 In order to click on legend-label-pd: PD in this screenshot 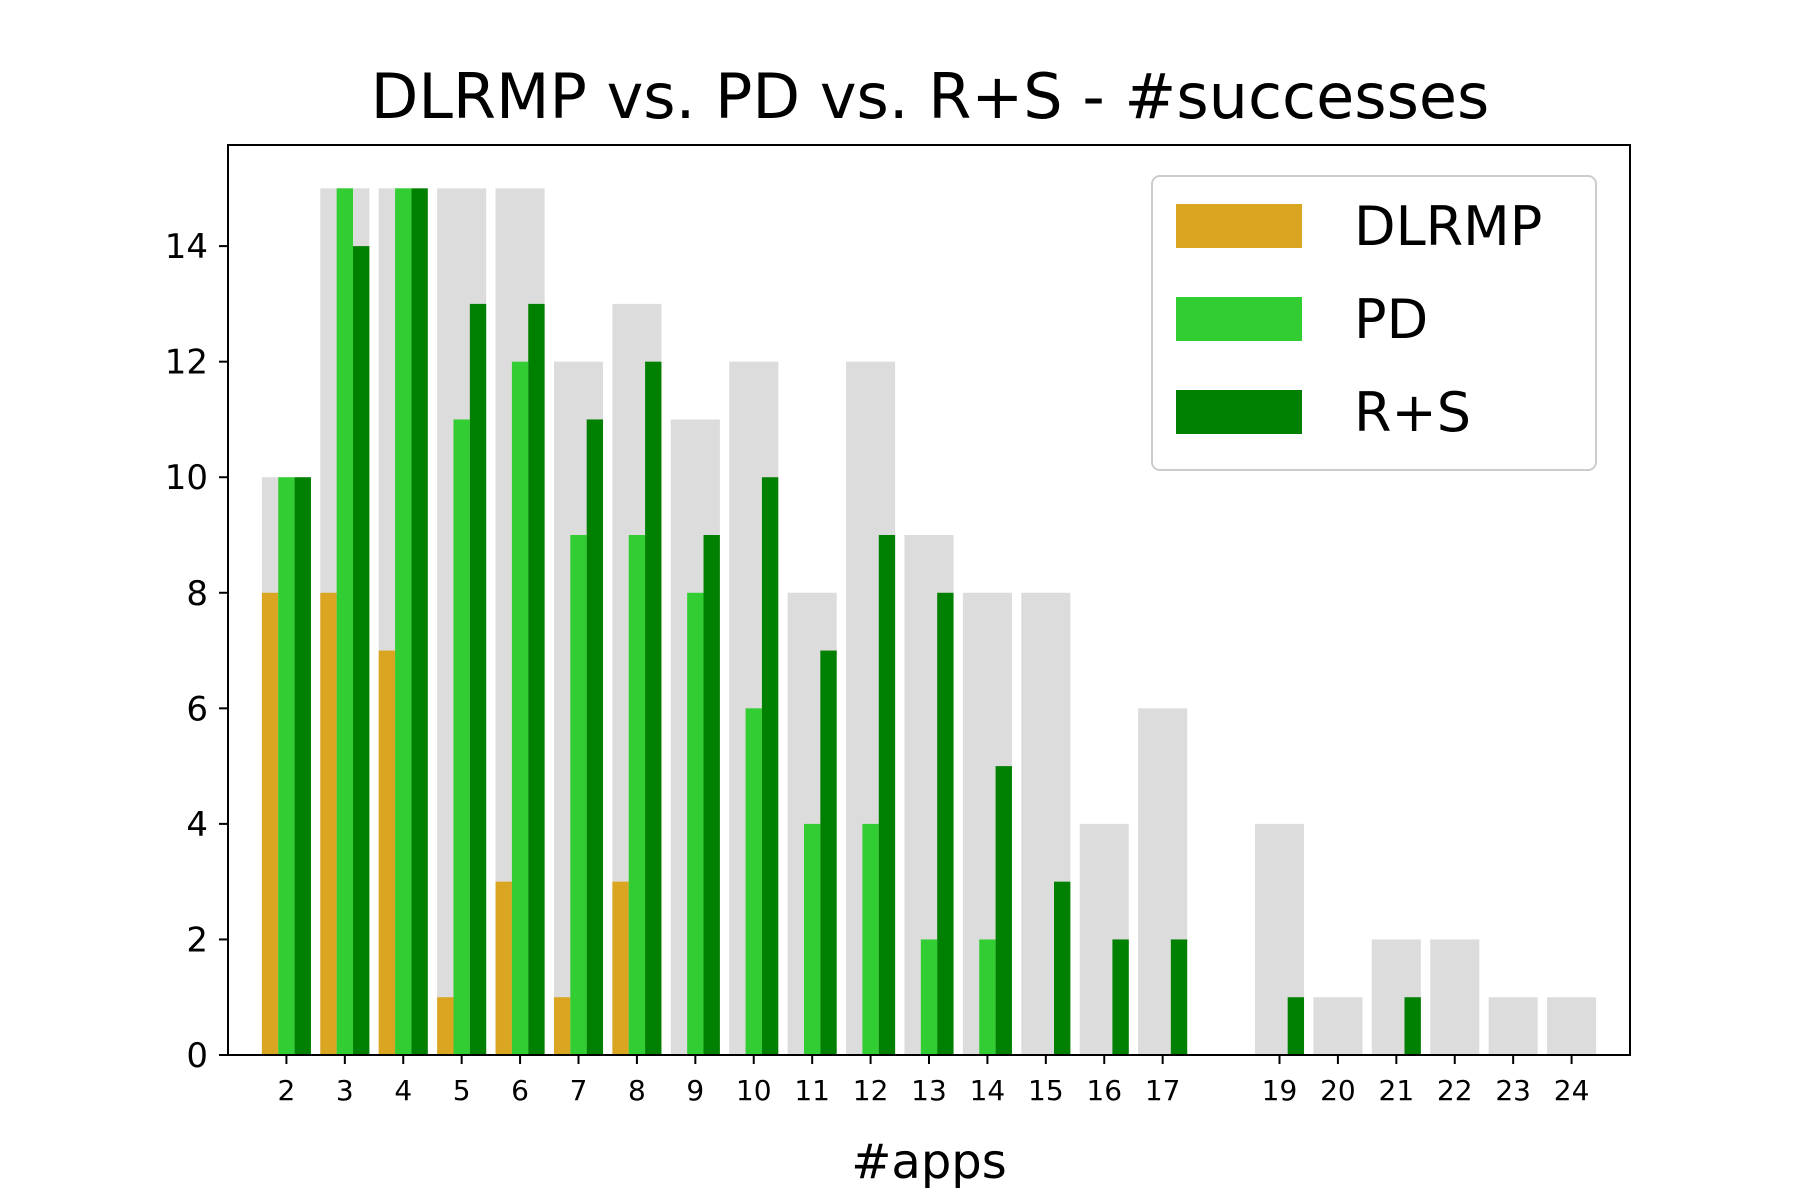, I will do `click(1391, 319)`.